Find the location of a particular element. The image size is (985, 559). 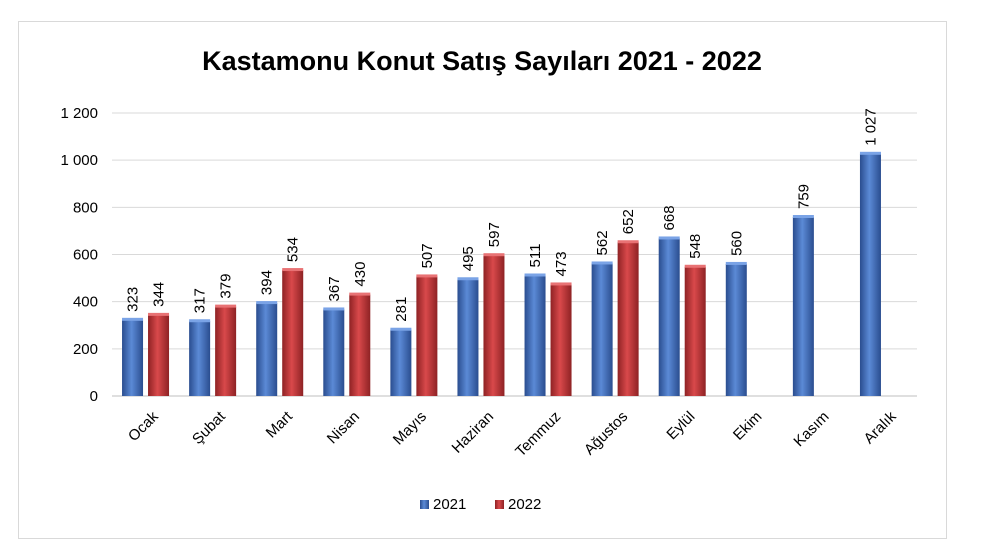

x-tick-label: Nisan is located at coordinates (343, 427).